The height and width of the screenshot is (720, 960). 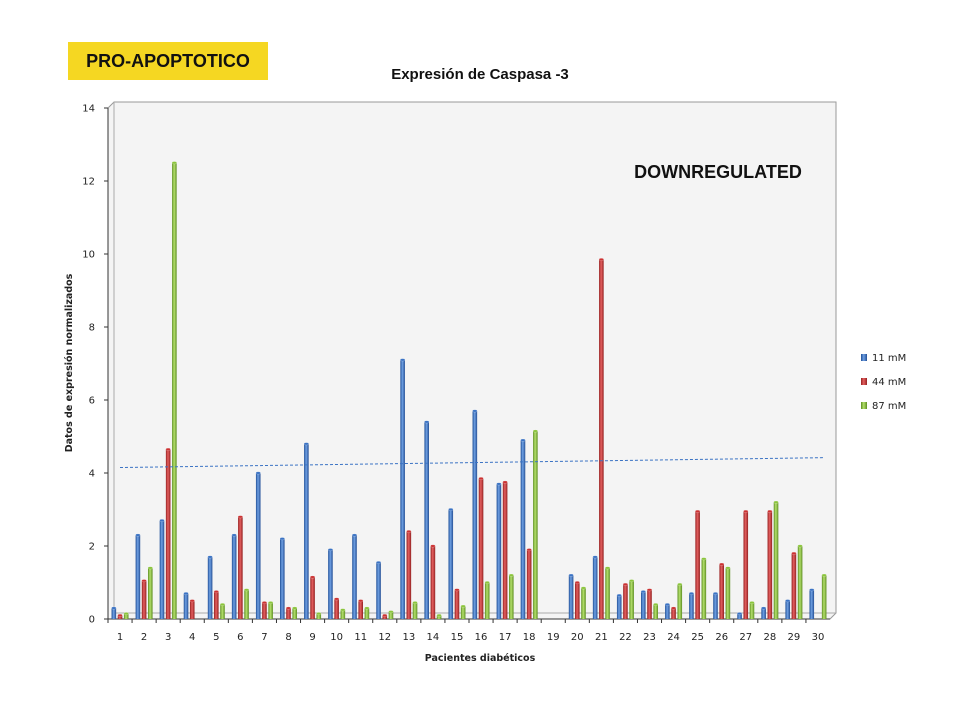 I want to click on y-tick-label: 4, so click(x=92, y=474).